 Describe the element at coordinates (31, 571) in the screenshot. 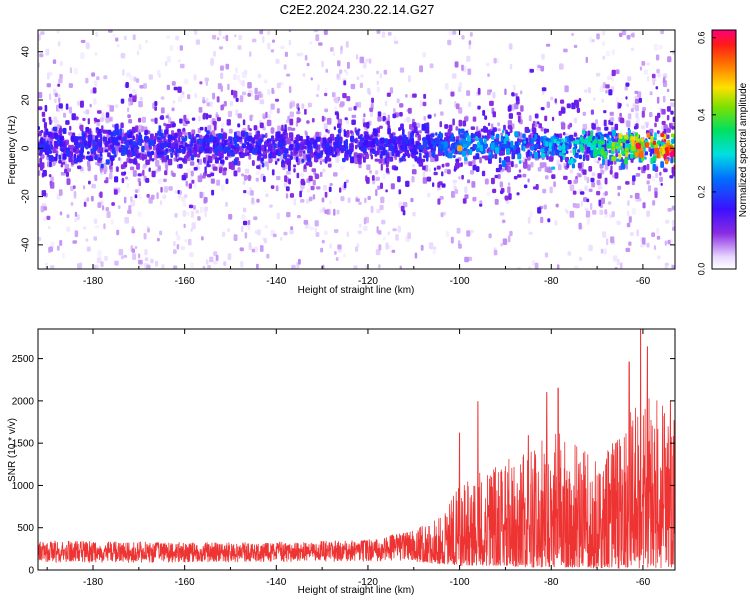

I see `snr-y-tick-label: 0` at that location.